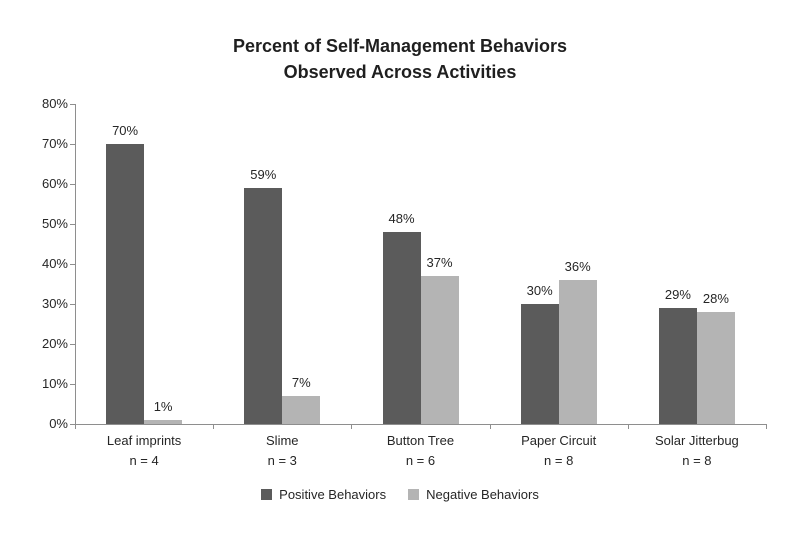 The image size is (800, 540). What do you see at coordinates (400, 494) in the screenshot?
I see `chart-legend: Positive Behaviors Negative Behaviors` at bounding box center [400, 494].